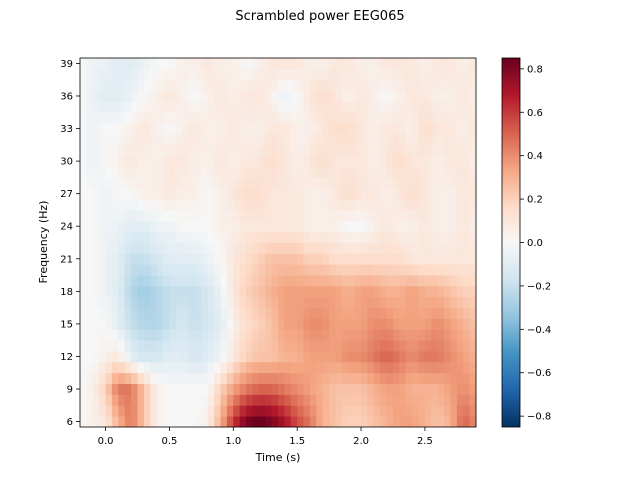 This screenshot has width=640, height=480. What do you see at coordinates (535, 243) in the screenshot?
I see `colorbar-ticks: 0.80.60.40.20.0−0.2−0.4−0.6−0.8` at bounding box center [535, 243].